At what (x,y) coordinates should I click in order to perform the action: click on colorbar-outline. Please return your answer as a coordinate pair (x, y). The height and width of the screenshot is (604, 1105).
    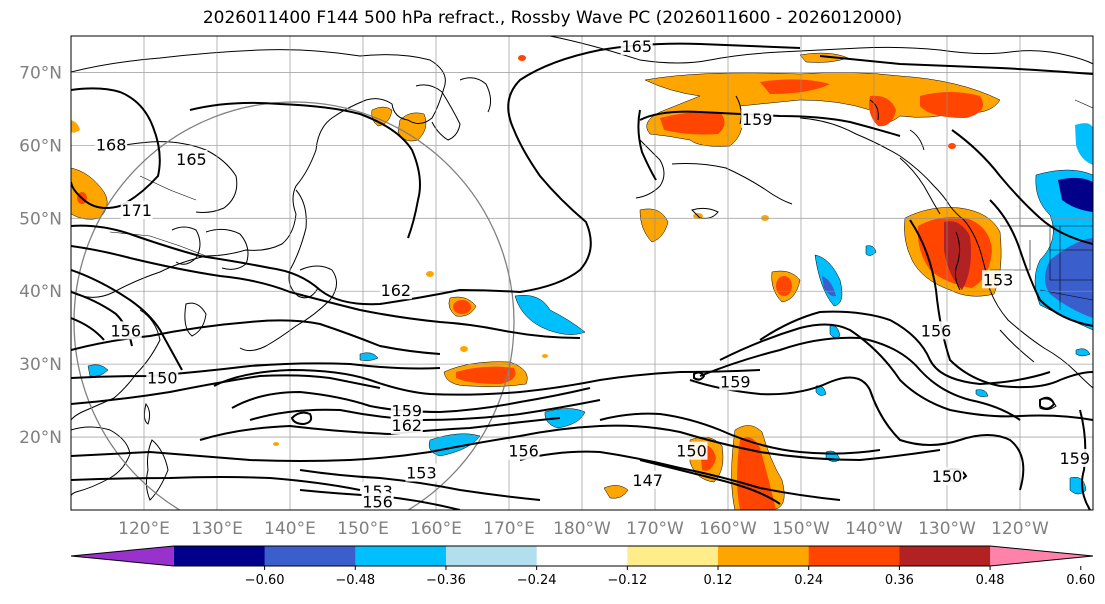
    Looking at the image, I should click on (582, 556).